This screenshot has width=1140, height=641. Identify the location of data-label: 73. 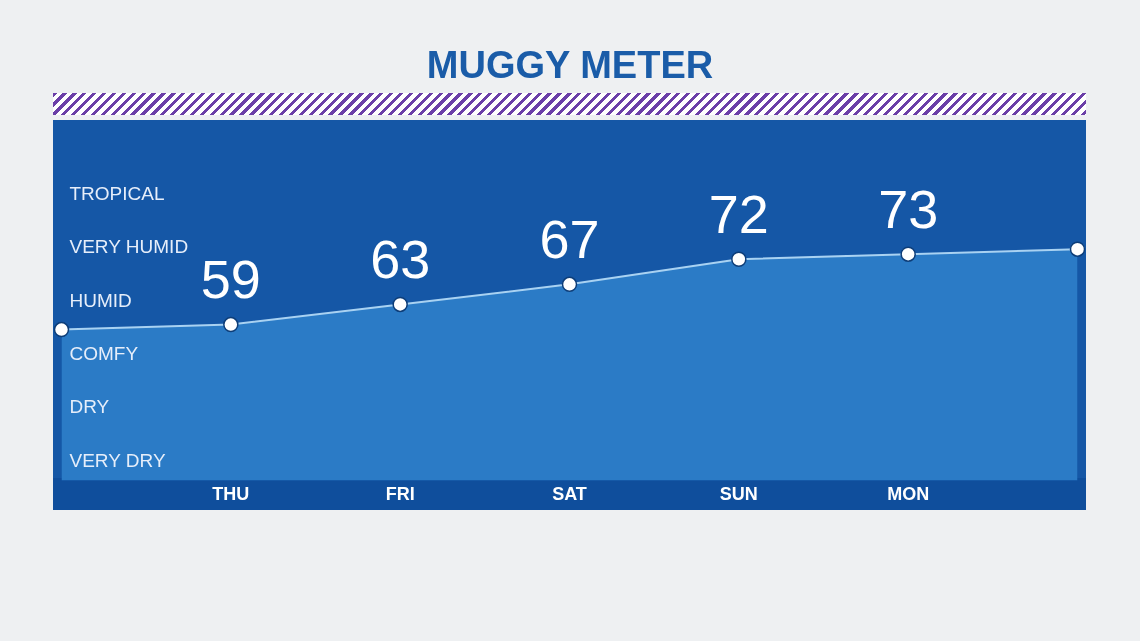
(908, 209).